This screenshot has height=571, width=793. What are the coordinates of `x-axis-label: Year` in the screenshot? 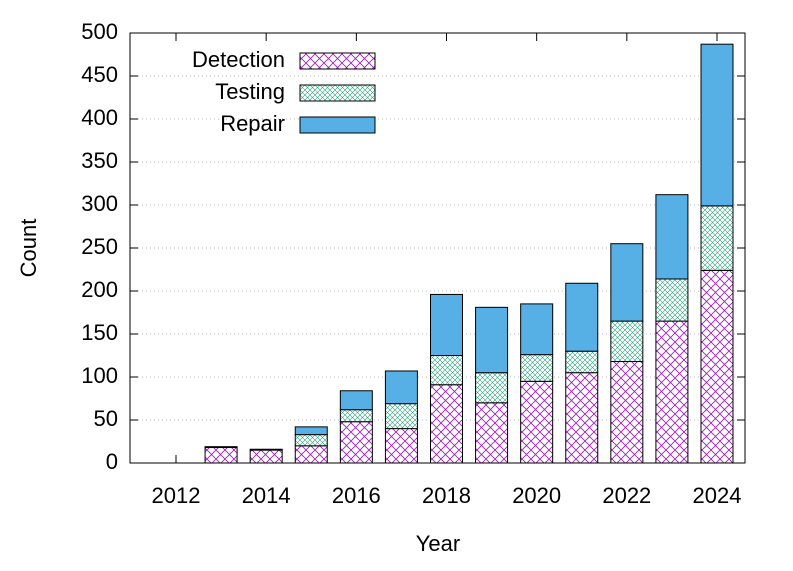 It's located at (438, 543).